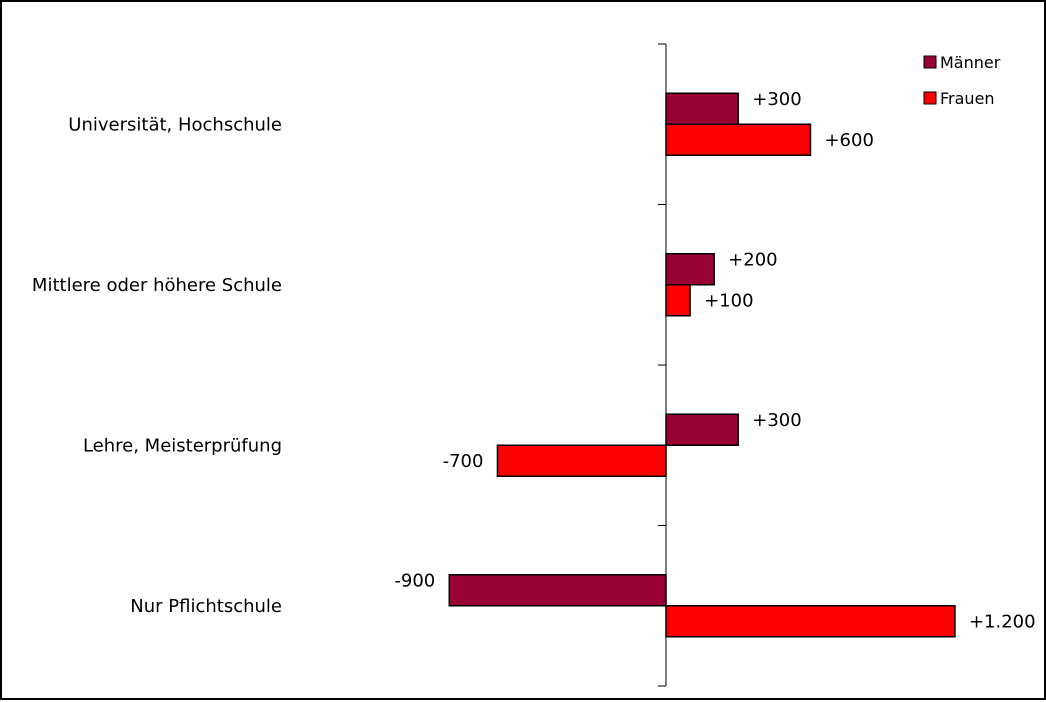  I want to click on data-label: +1.200, so click(1002, 621).